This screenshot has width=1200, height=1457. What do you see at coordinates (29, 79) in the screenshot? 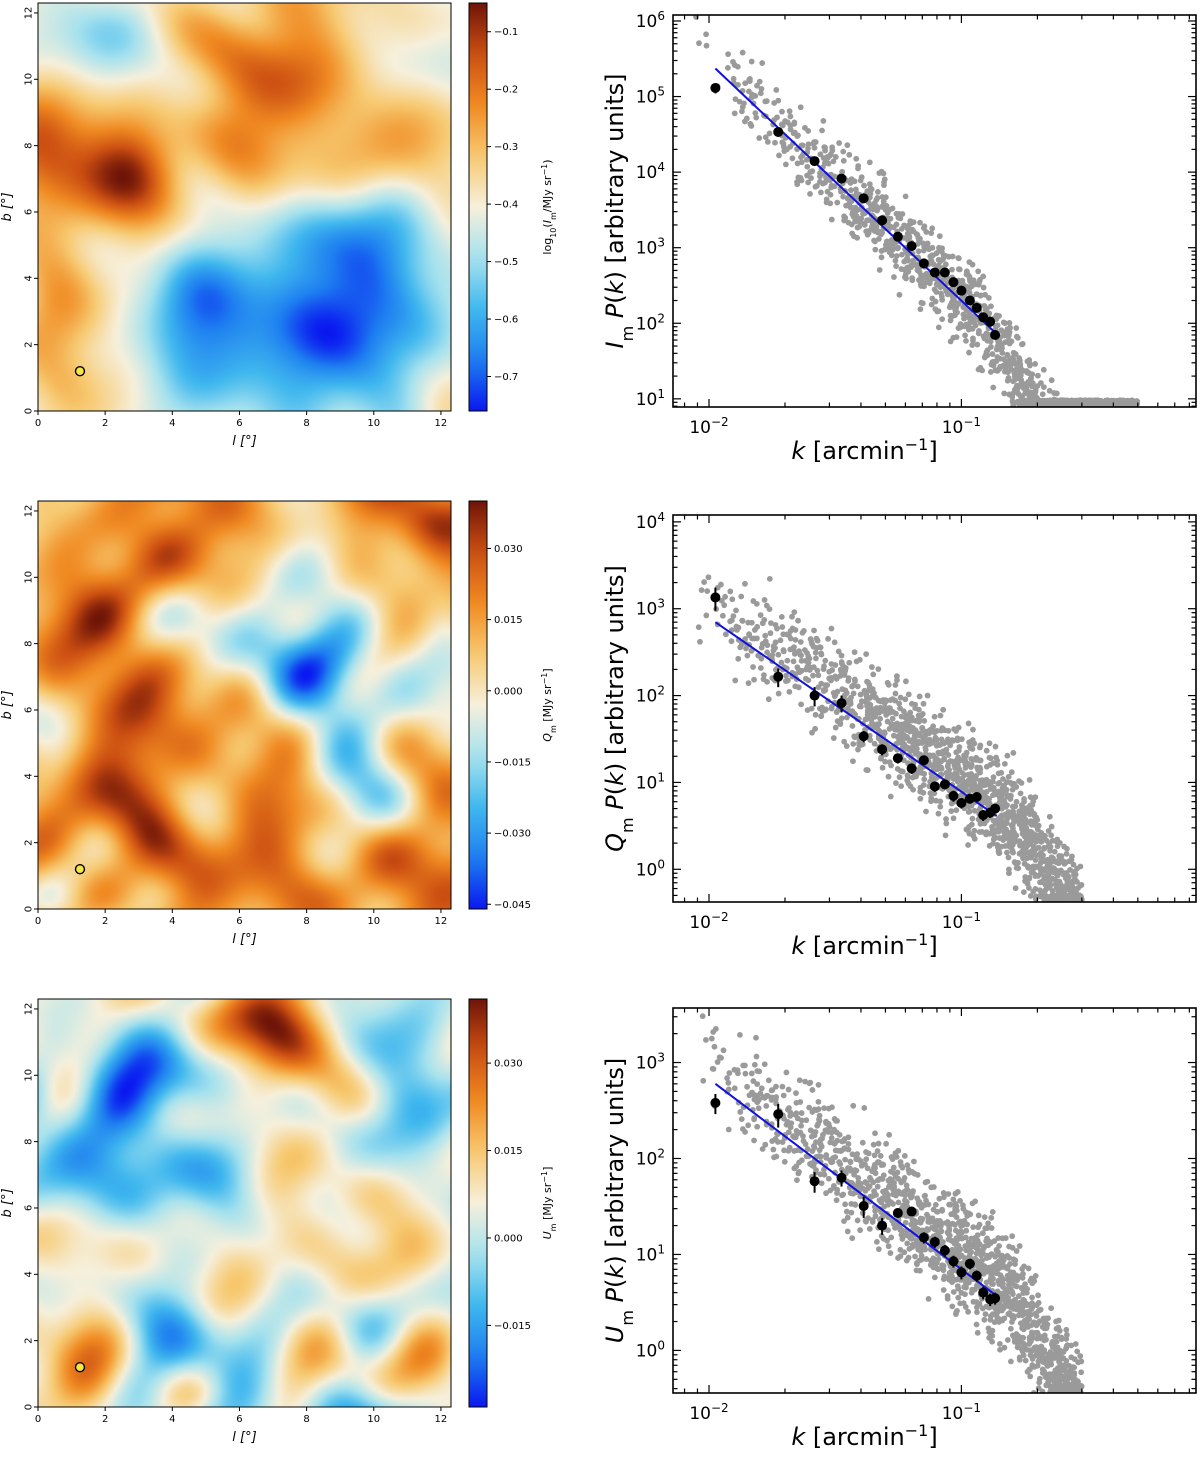
I see `map-ytick-label: 10` at bounding box center [29, 79].